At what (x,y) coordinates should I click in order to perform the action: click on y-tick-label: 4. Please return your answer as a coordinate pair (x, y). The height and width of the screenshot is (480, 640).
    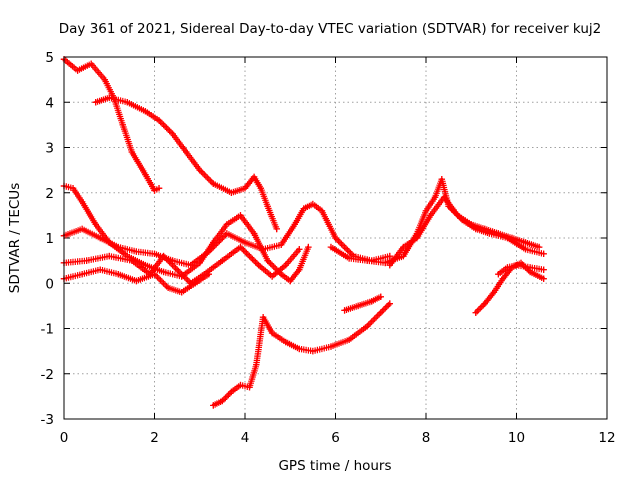
    Looking at the image, I should click on (49, 103).